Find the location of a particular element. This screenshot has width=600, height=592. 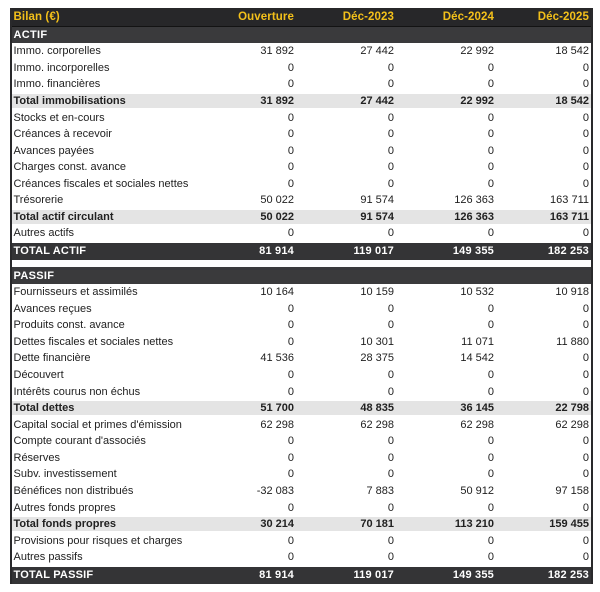

table-row-data: Autres fonds propres 0 0 0 0 is located at coordinates (301, 507).